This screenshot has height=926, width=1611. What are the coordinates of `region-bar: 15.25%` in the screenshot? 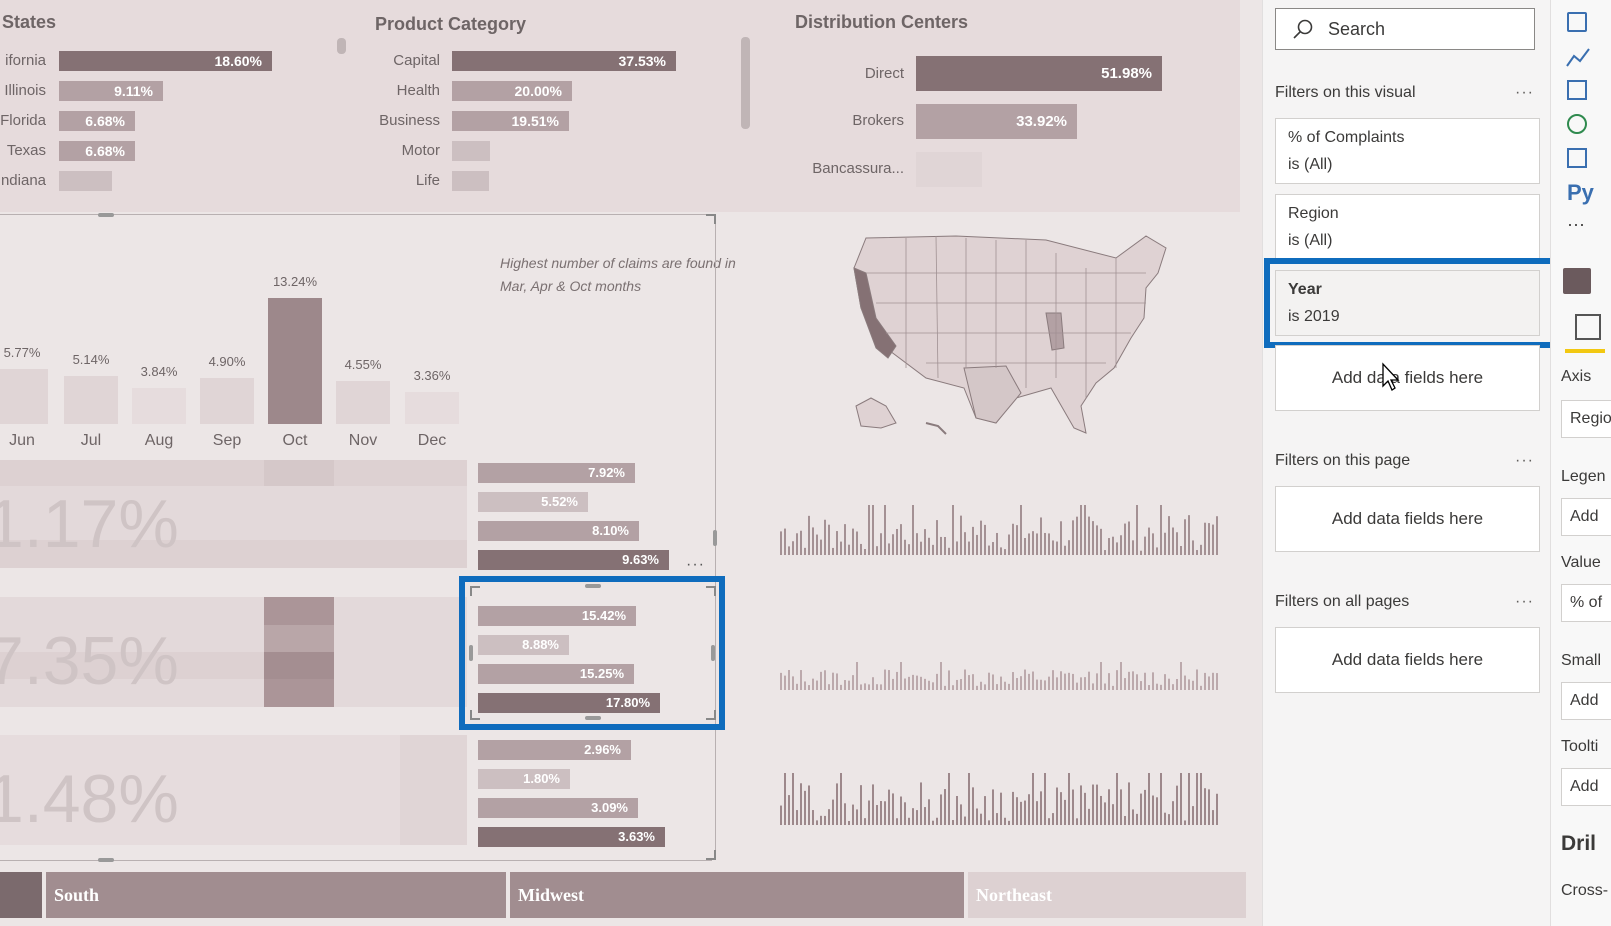 It's located at (556, 674).